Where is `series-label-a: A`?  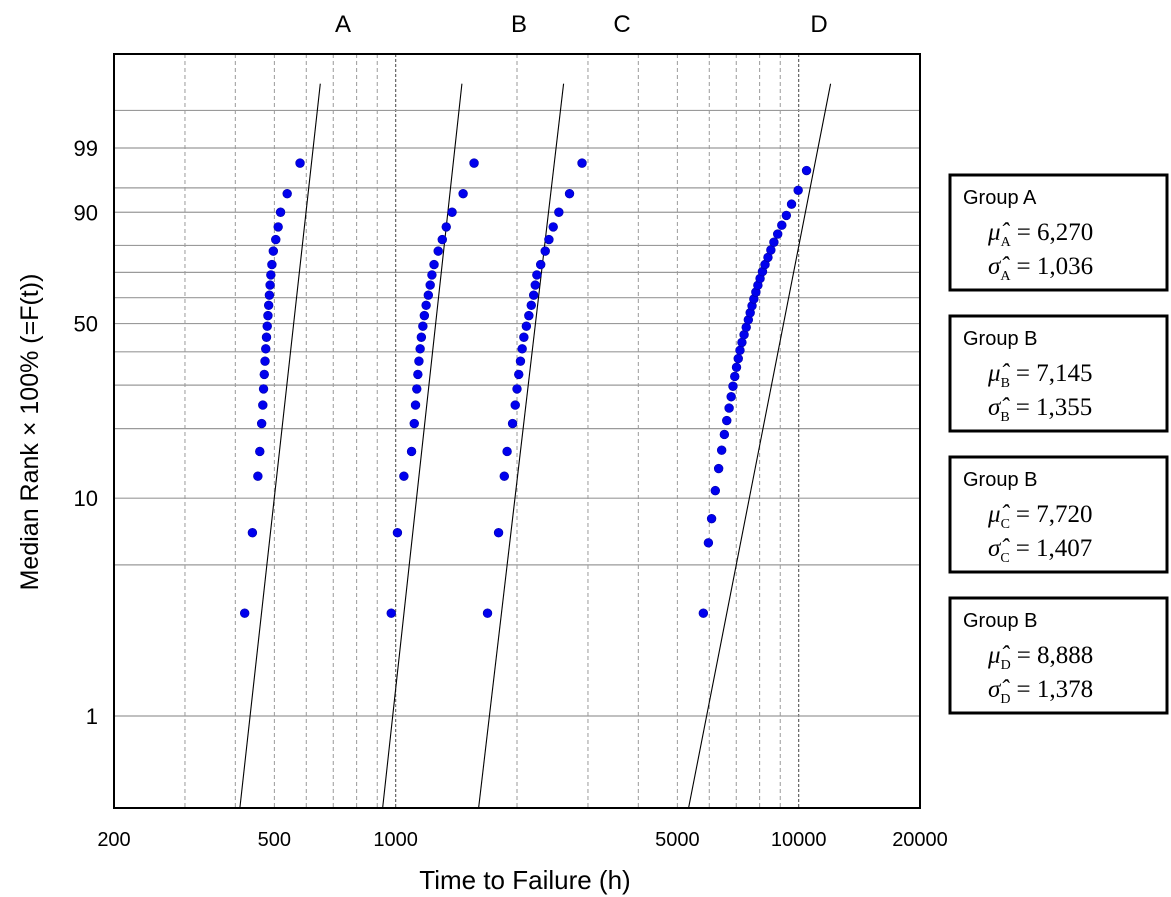 series-label-a: A is located at coordinates (343, 24).